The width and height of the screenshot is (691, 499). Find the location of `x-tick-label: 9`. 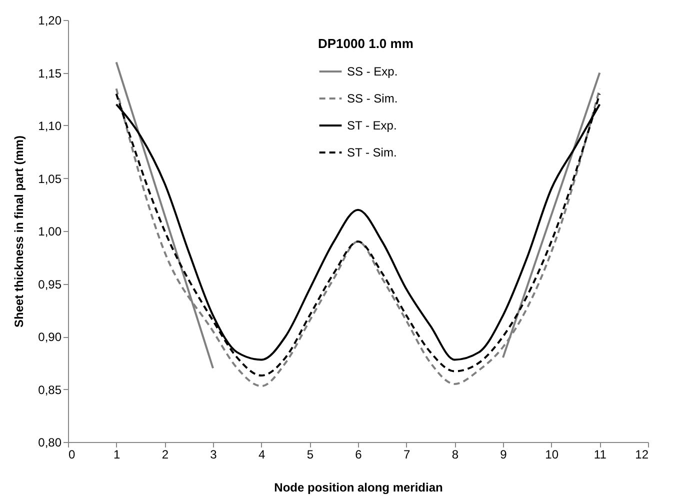

x-tick-label: 9 is located at coordinates (504, 455).